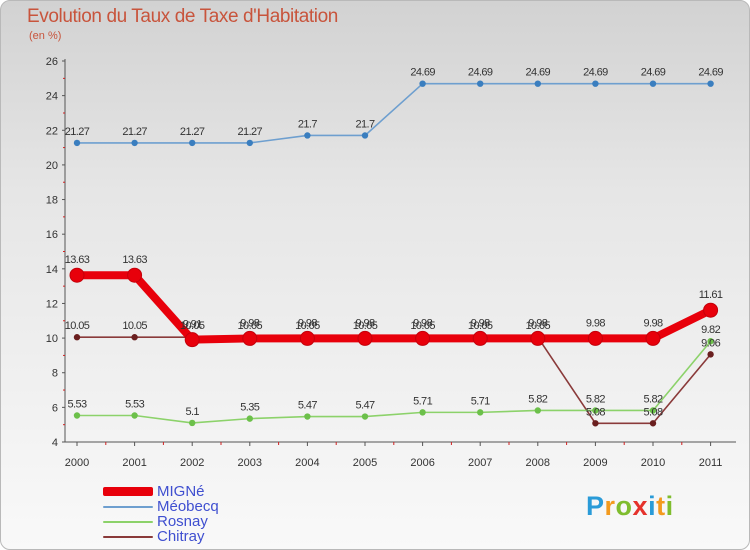 This screenshot has width=750, height=550. Describe the element at coordinates (52, 201) in the screenshot. I see `y-tick-label: 18` at that location.